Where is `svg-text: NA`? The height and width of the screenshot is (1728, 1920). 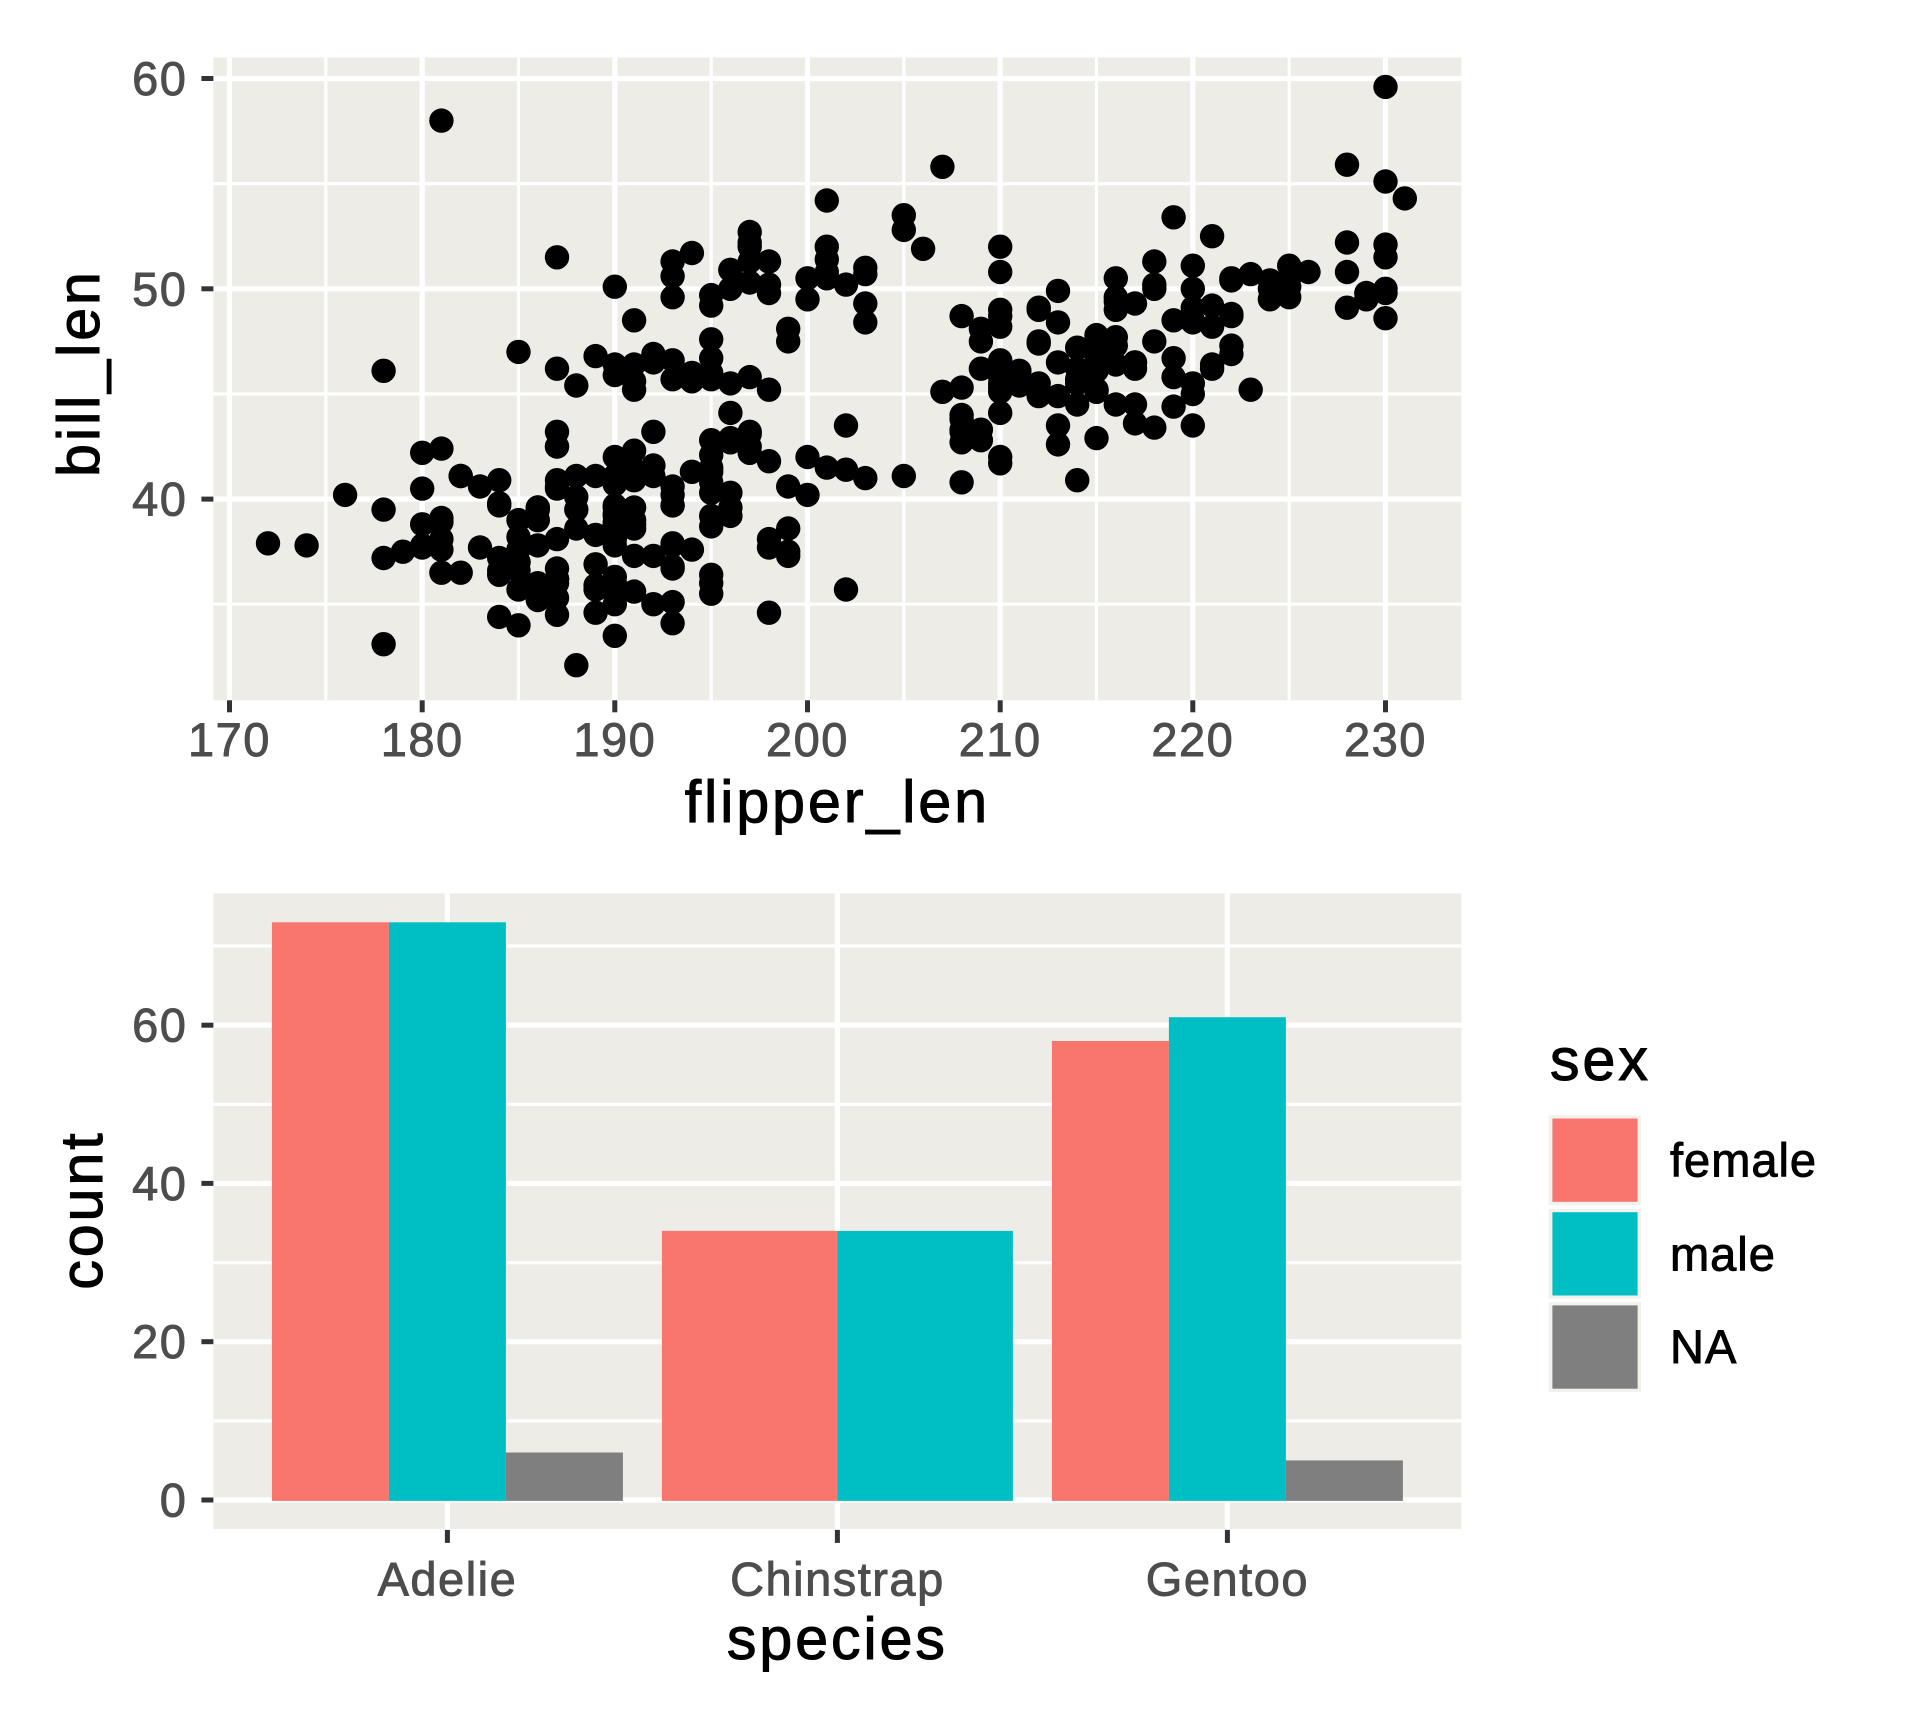
svg-text: NA is located at coordinates (1703, 1346).